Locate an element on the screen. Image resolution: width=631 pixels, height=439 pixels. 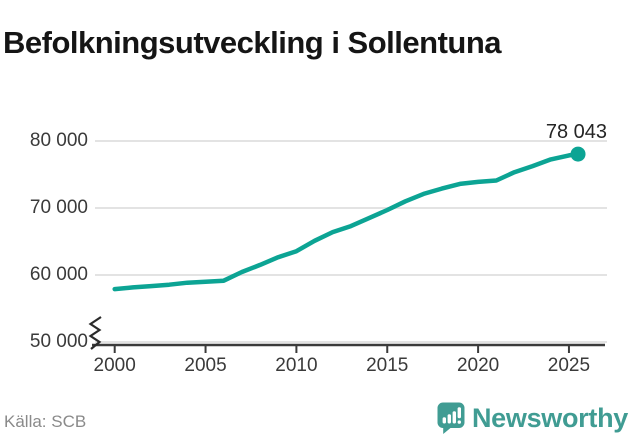
y-tick-label-70000: 70 000 is located at coordinates (58, 207).